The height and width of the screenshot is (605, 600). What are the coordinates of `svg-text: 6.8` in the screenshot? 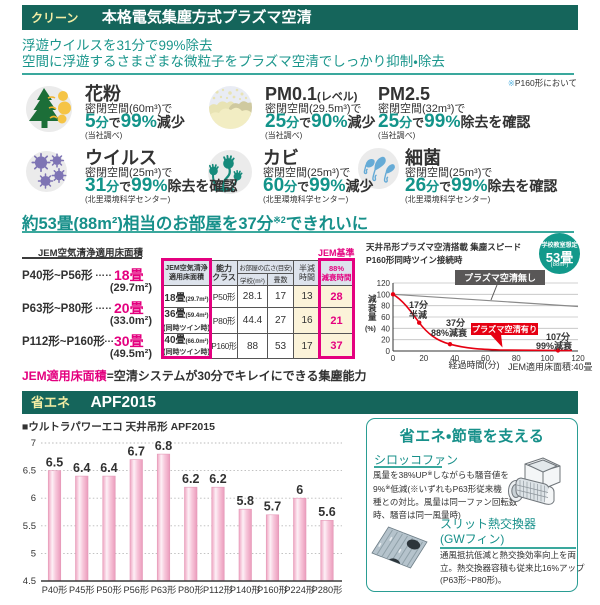 It's located at (163, 446).